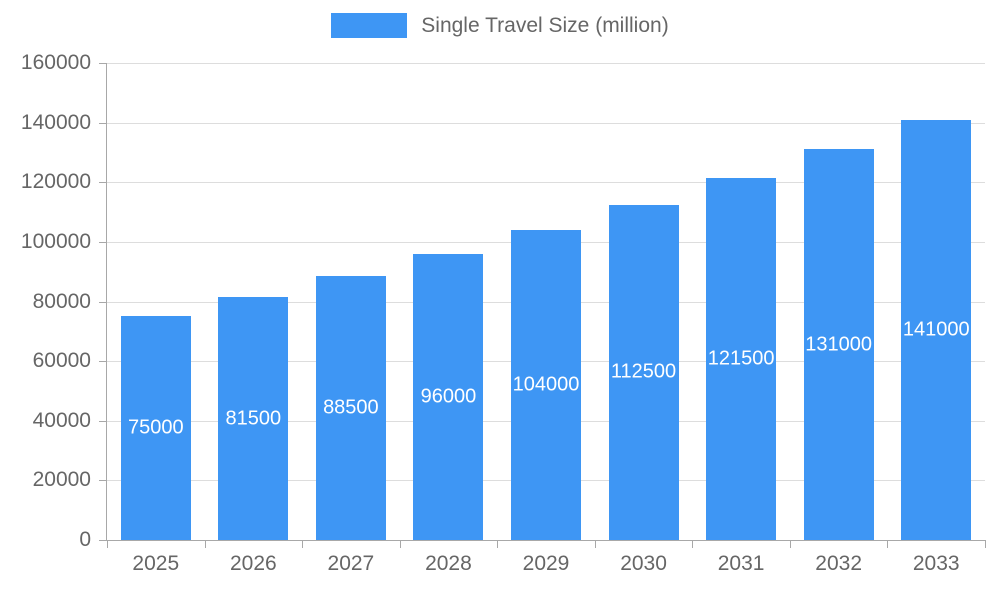  I want to click on y-axis-label: 0, so click(85, 539).